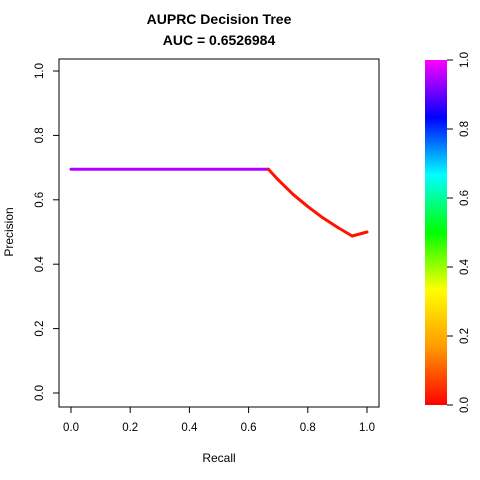 The image size is (480, 480). Describe the element at coordinates (465, 129) in the screenshot. I see `colorbar-tick-label: 0.8` at that location.